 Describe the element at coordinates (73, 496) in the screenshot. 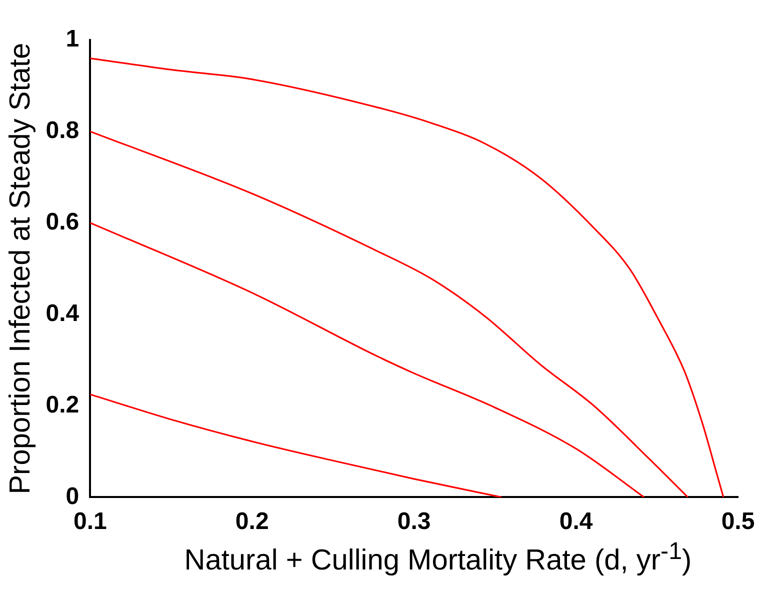

I see `y-tick-label: 0` at that location.